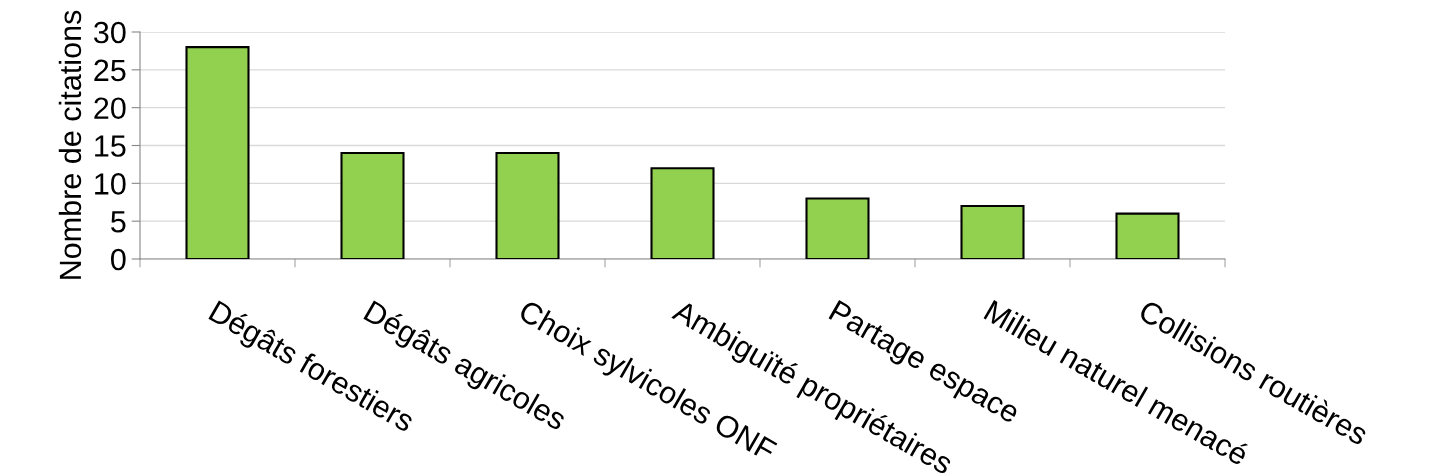 The width and height of the screenshot is (1443, 475). What do you see at coordinates (110, 146) in the screenshot?
I see `y-tick-label: 15` at bounding box center [110, 146].